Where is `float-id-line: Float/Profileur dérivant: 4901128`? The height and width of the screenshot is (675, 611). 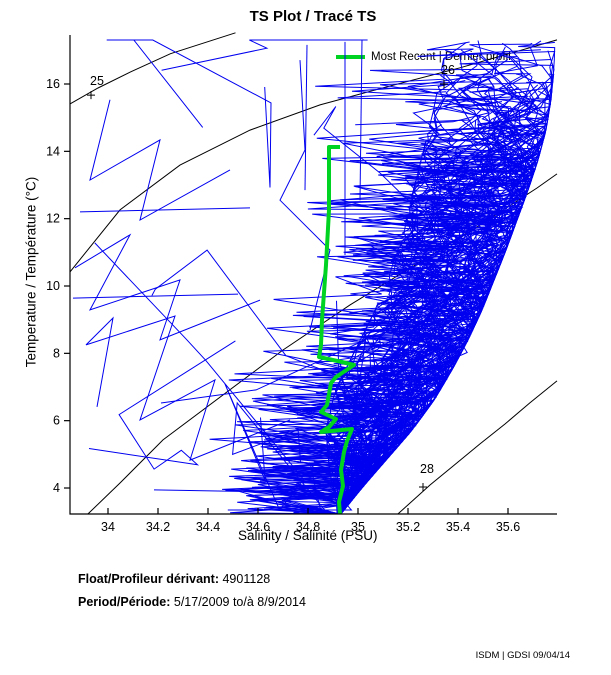
float-id-line: Float/Profileur dérivant: 4901128 is located at coordinates (192, 579).